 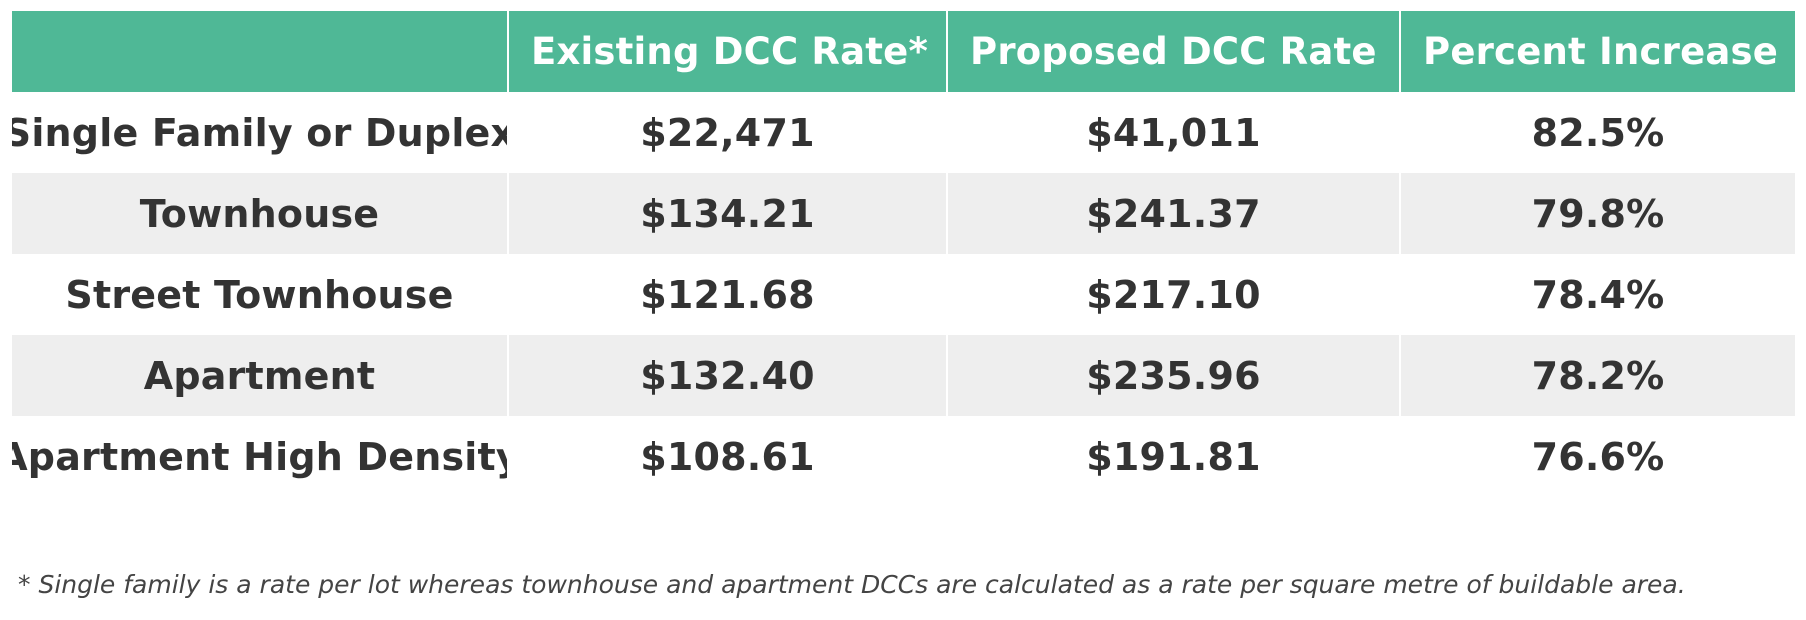 I want to click on table-row: Street Townhouse $121.68 $217.10 78.4%, so click(x=903, y=294).